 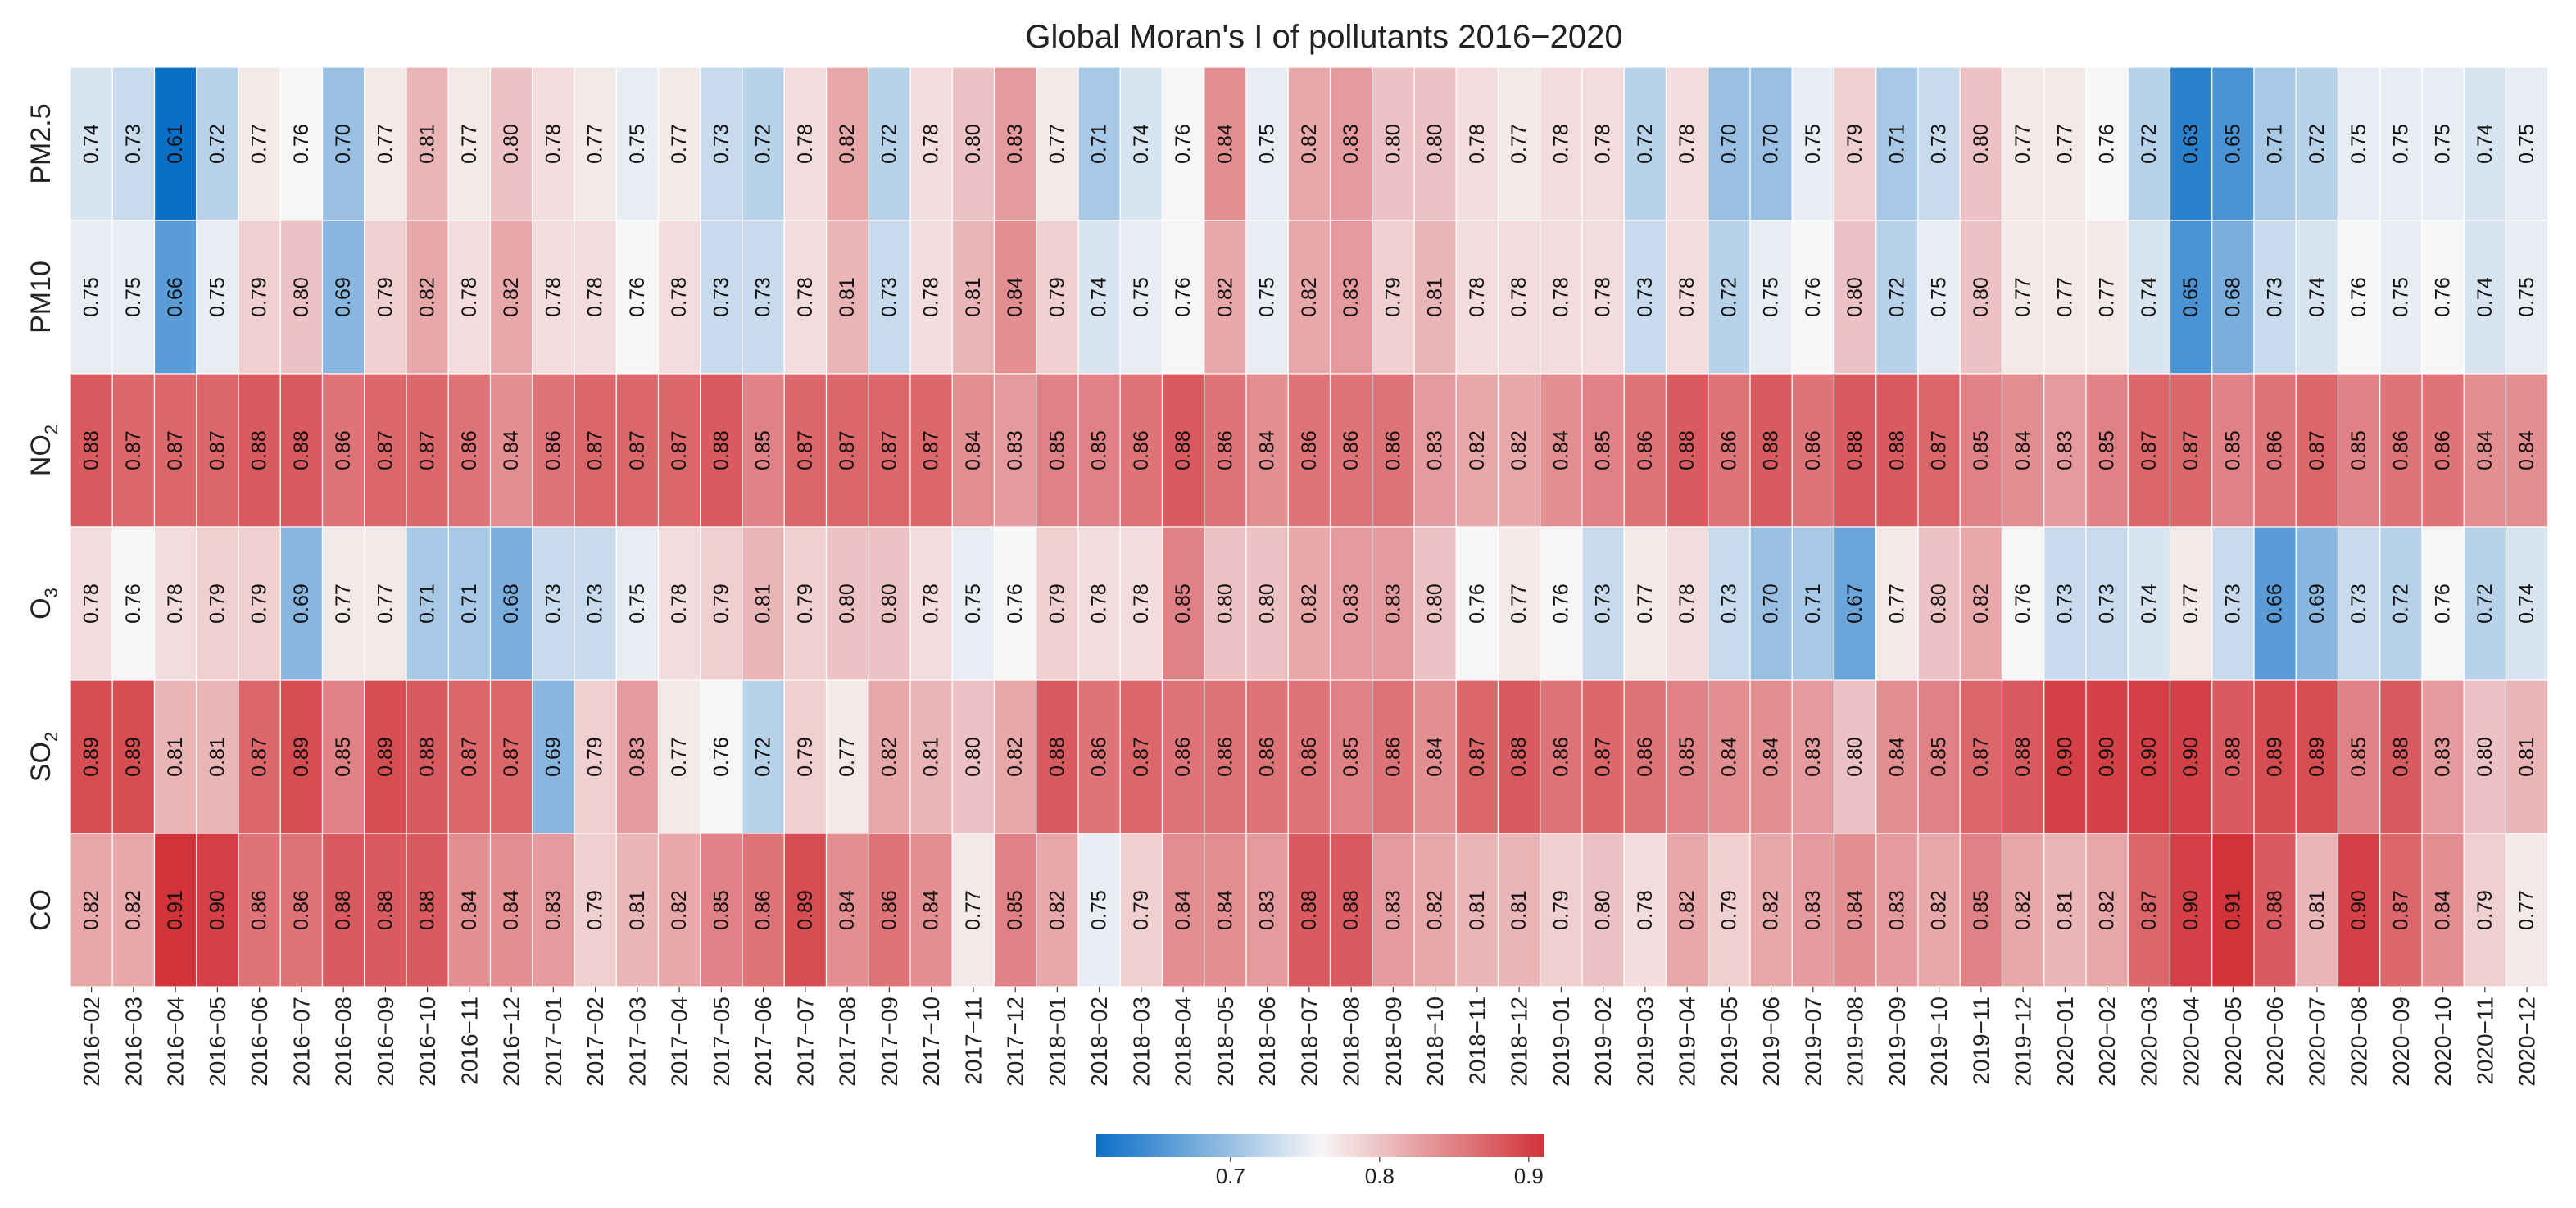 I want to click on column-label: 2016−05, so click(x=217, y=1042).